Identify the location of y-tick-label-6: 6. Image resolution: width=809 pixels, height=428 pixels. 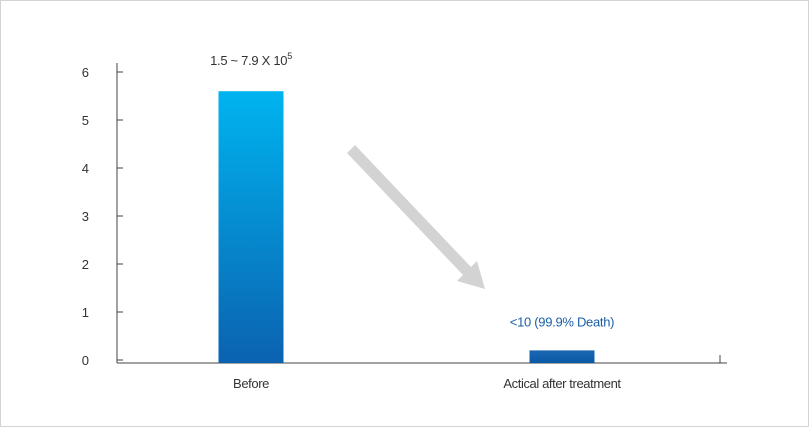
(85, 72).